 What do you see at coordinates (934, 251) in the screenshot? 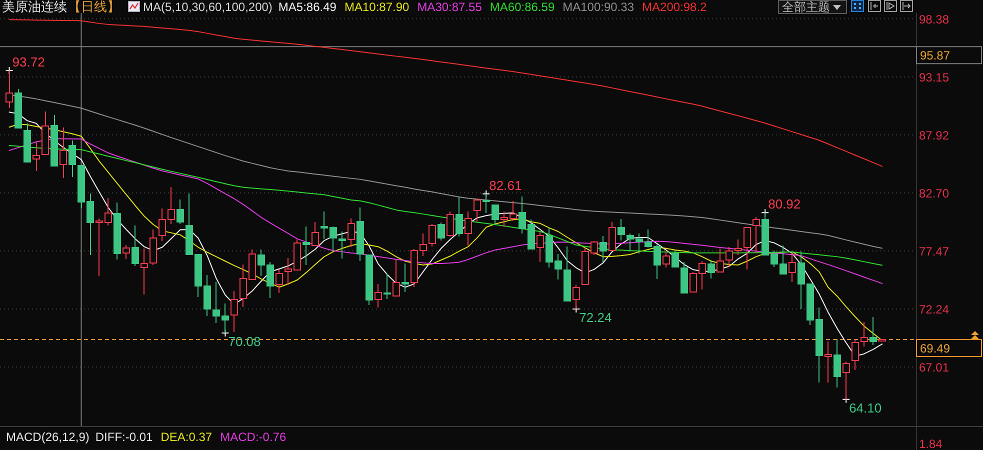
I see `y-tick-label: 77.47` at bounding box center [934, 251].